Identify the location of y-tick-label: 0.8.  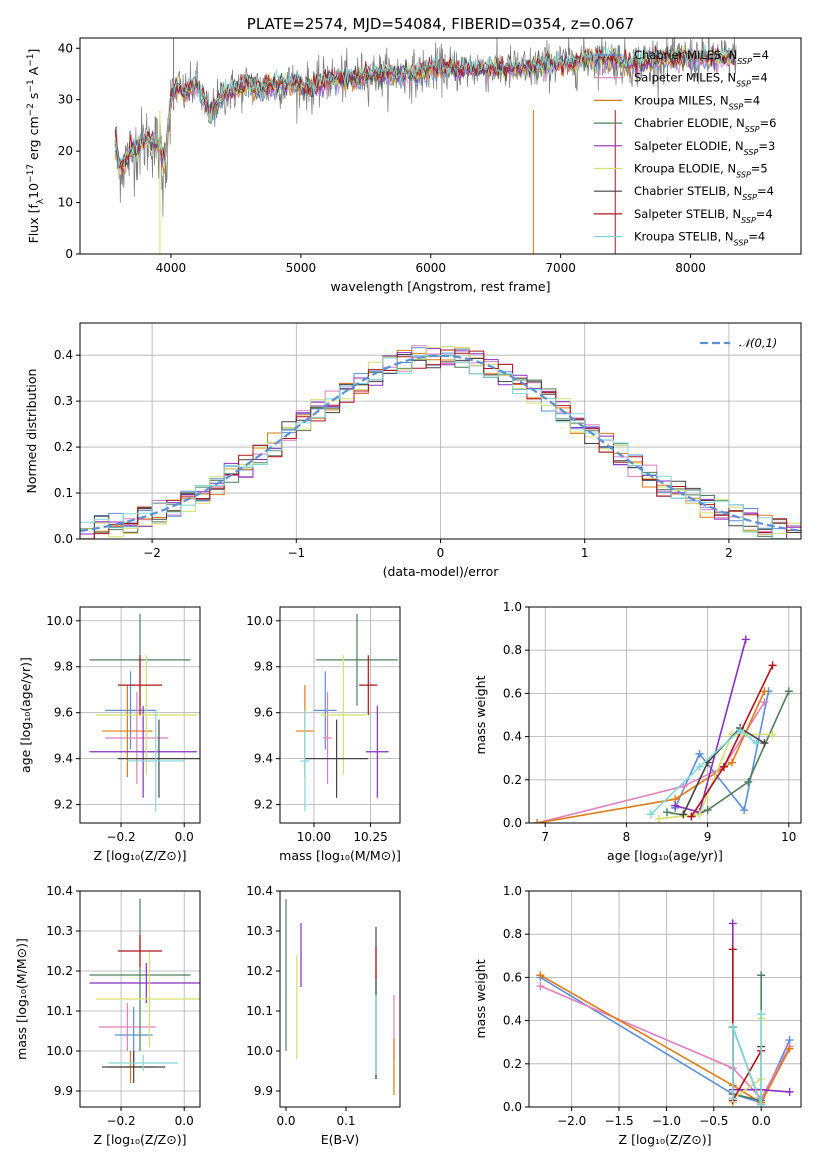
(512, 934).